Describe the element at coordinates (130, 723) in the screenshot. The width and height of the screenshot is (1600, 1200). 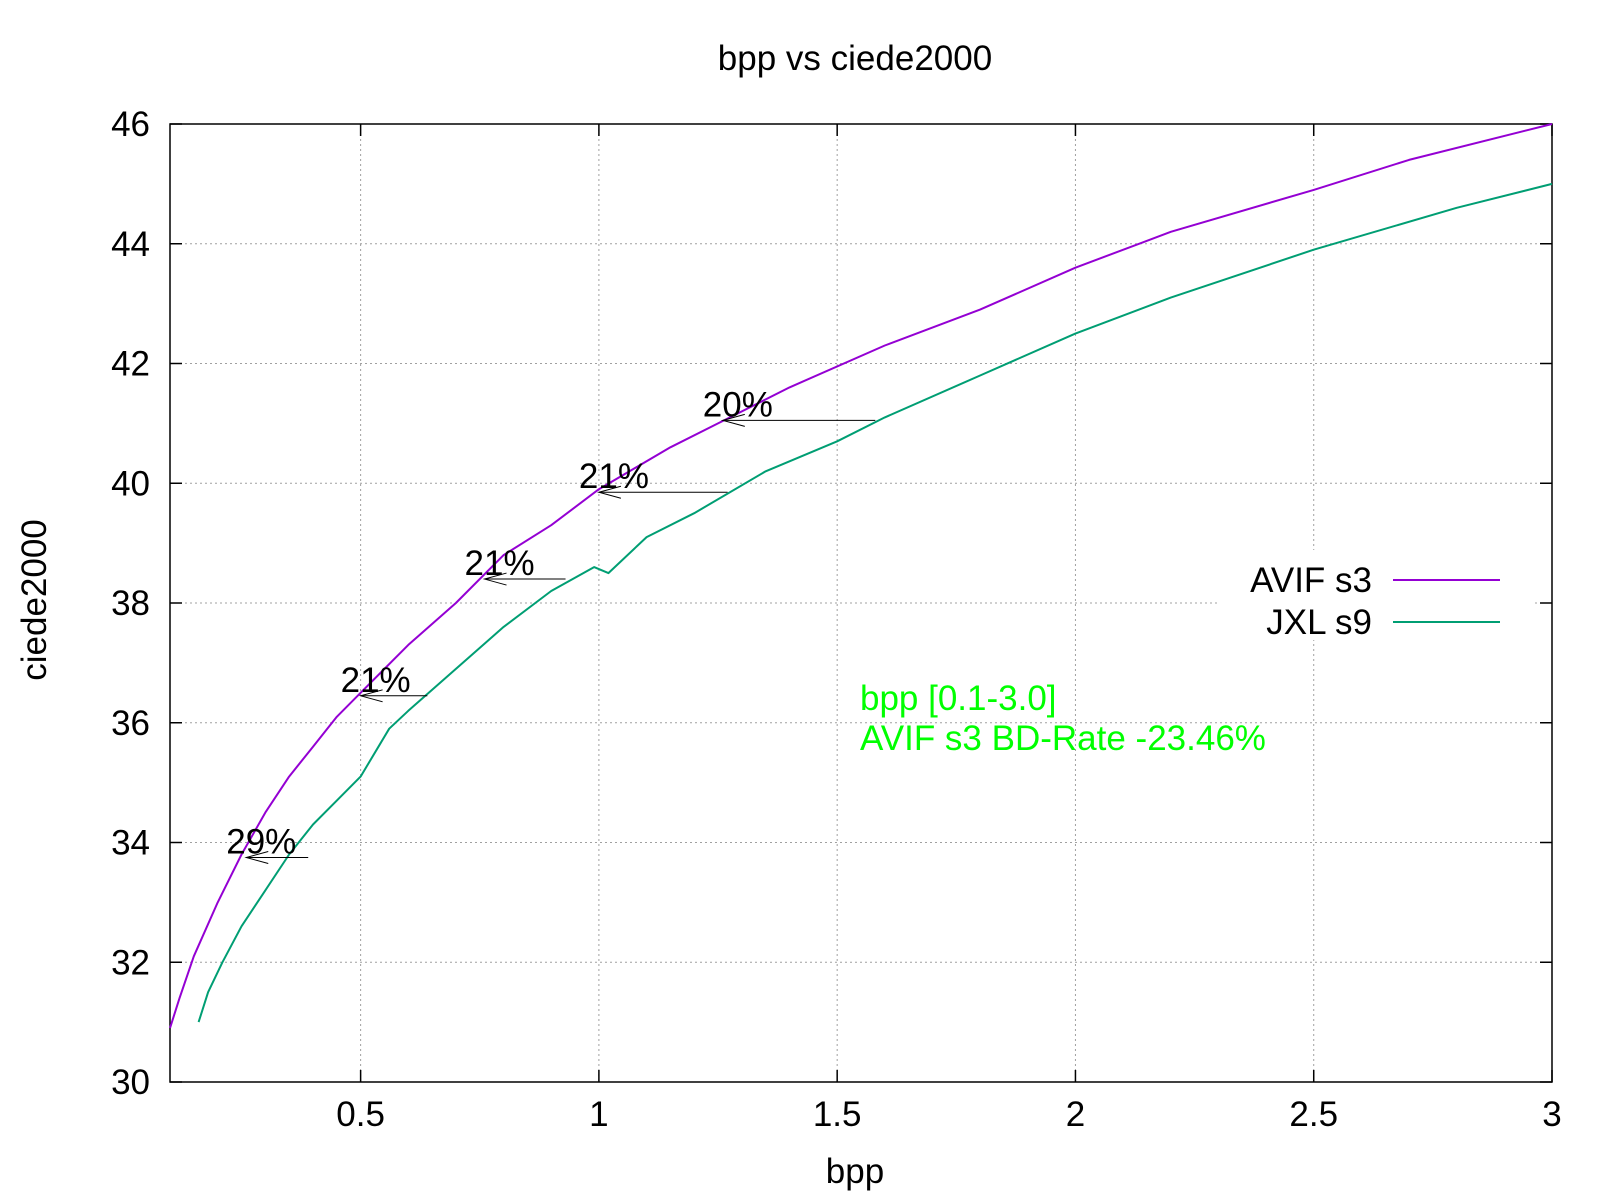
I see `y-tick-label: 36` at that location.